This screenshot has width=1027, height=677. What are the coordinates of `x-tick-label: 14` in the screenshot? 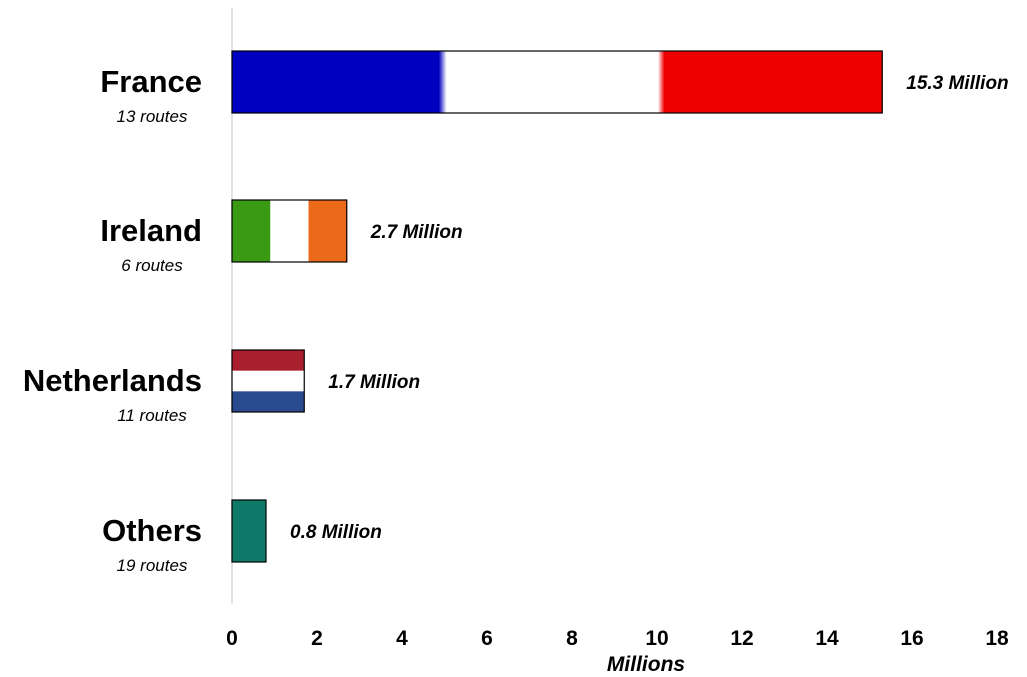 It's located at (827, 638).